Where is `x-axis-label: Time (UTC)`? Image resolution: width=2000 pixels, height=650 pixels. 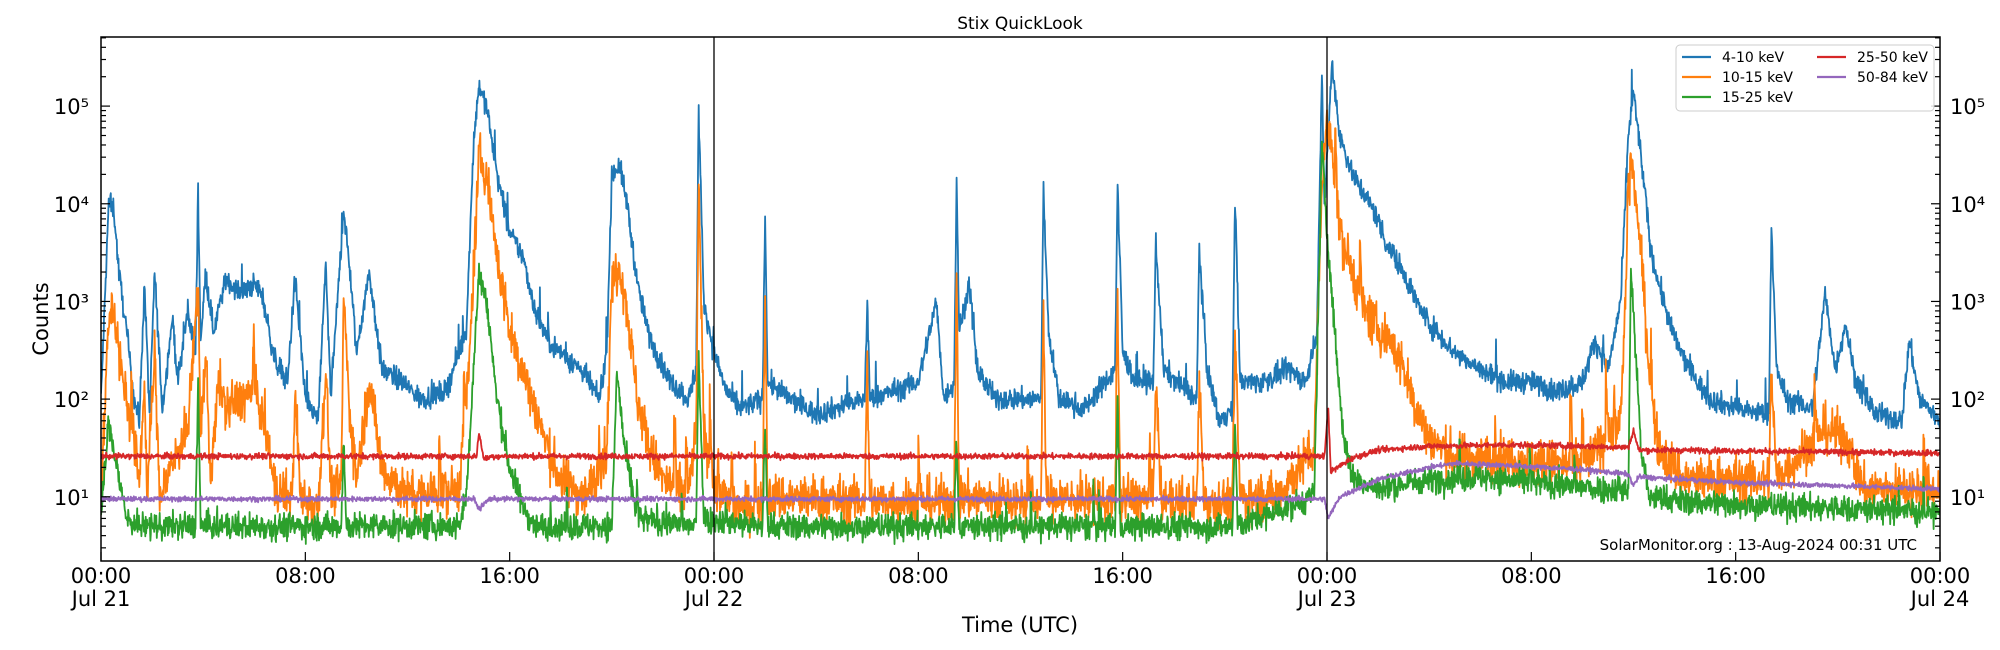
x-axis-label: Time (UTC) is located at coordinates (1019, 625).